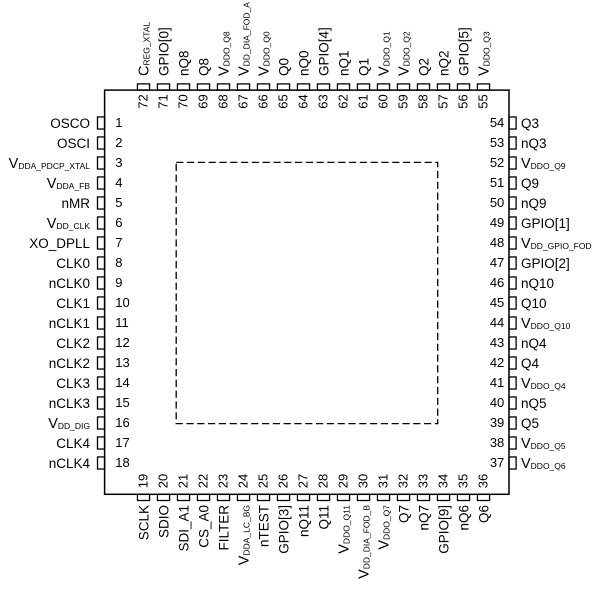 The width and height of the screenshot is (603, 594). Describe the element at coordinates (534, 203) in the screenshot. I see `svg-text: nQ9` at that location.